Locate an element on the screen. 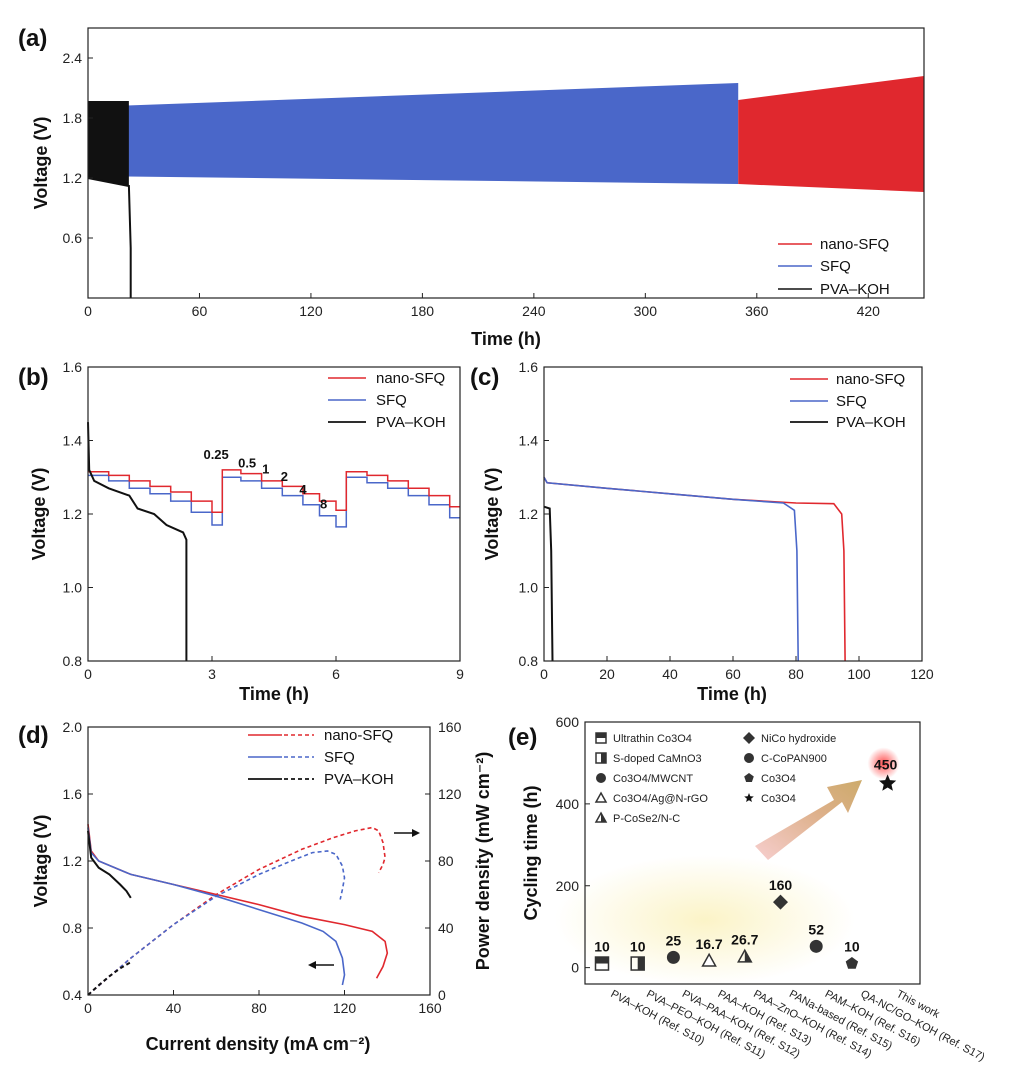 Image resolution: width=1012 pixels, height=1092 pixels. legend-c-nano-sfq: nano-SFQ is located at coordinates (870, 379).